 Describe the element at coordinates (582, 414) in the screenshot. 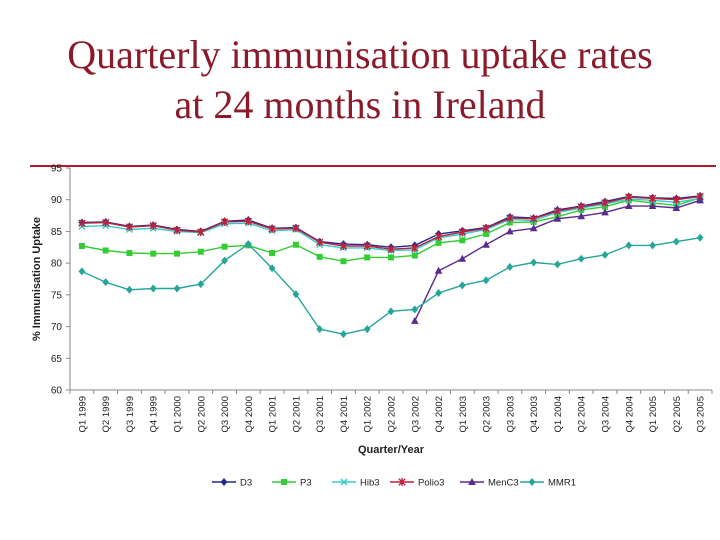

I see `x-tick-label: Q2 2004` at that location.